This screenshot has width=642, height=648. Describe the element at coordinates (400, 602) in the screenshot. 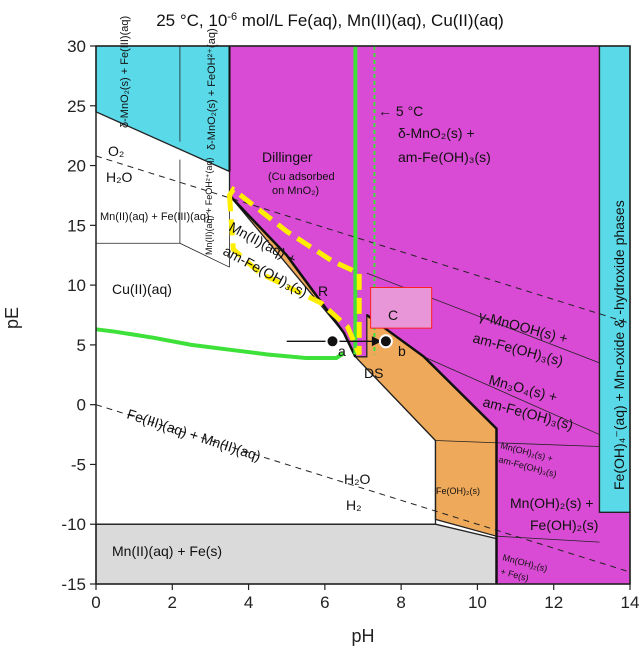

I see `x-tick-label: 8` at that location.